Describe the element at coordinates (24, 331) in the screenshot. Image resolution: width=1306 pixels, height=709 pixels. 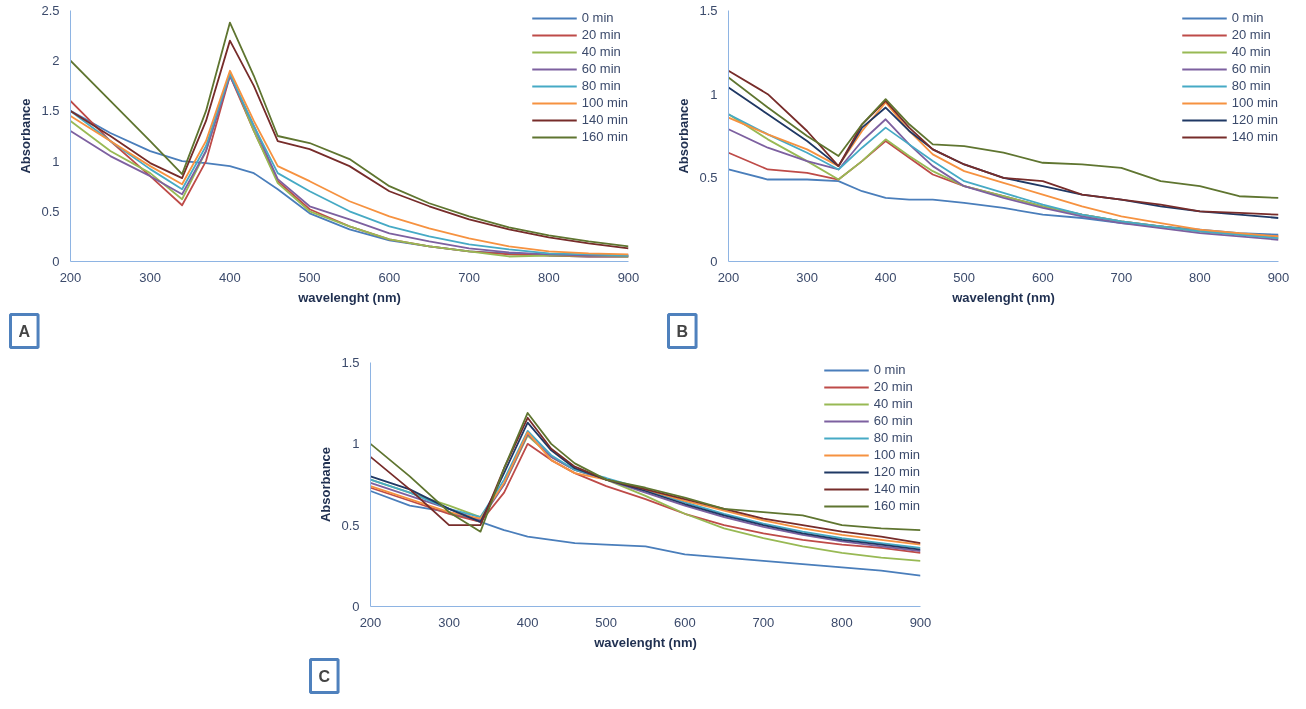
I see `text: A` at that location.